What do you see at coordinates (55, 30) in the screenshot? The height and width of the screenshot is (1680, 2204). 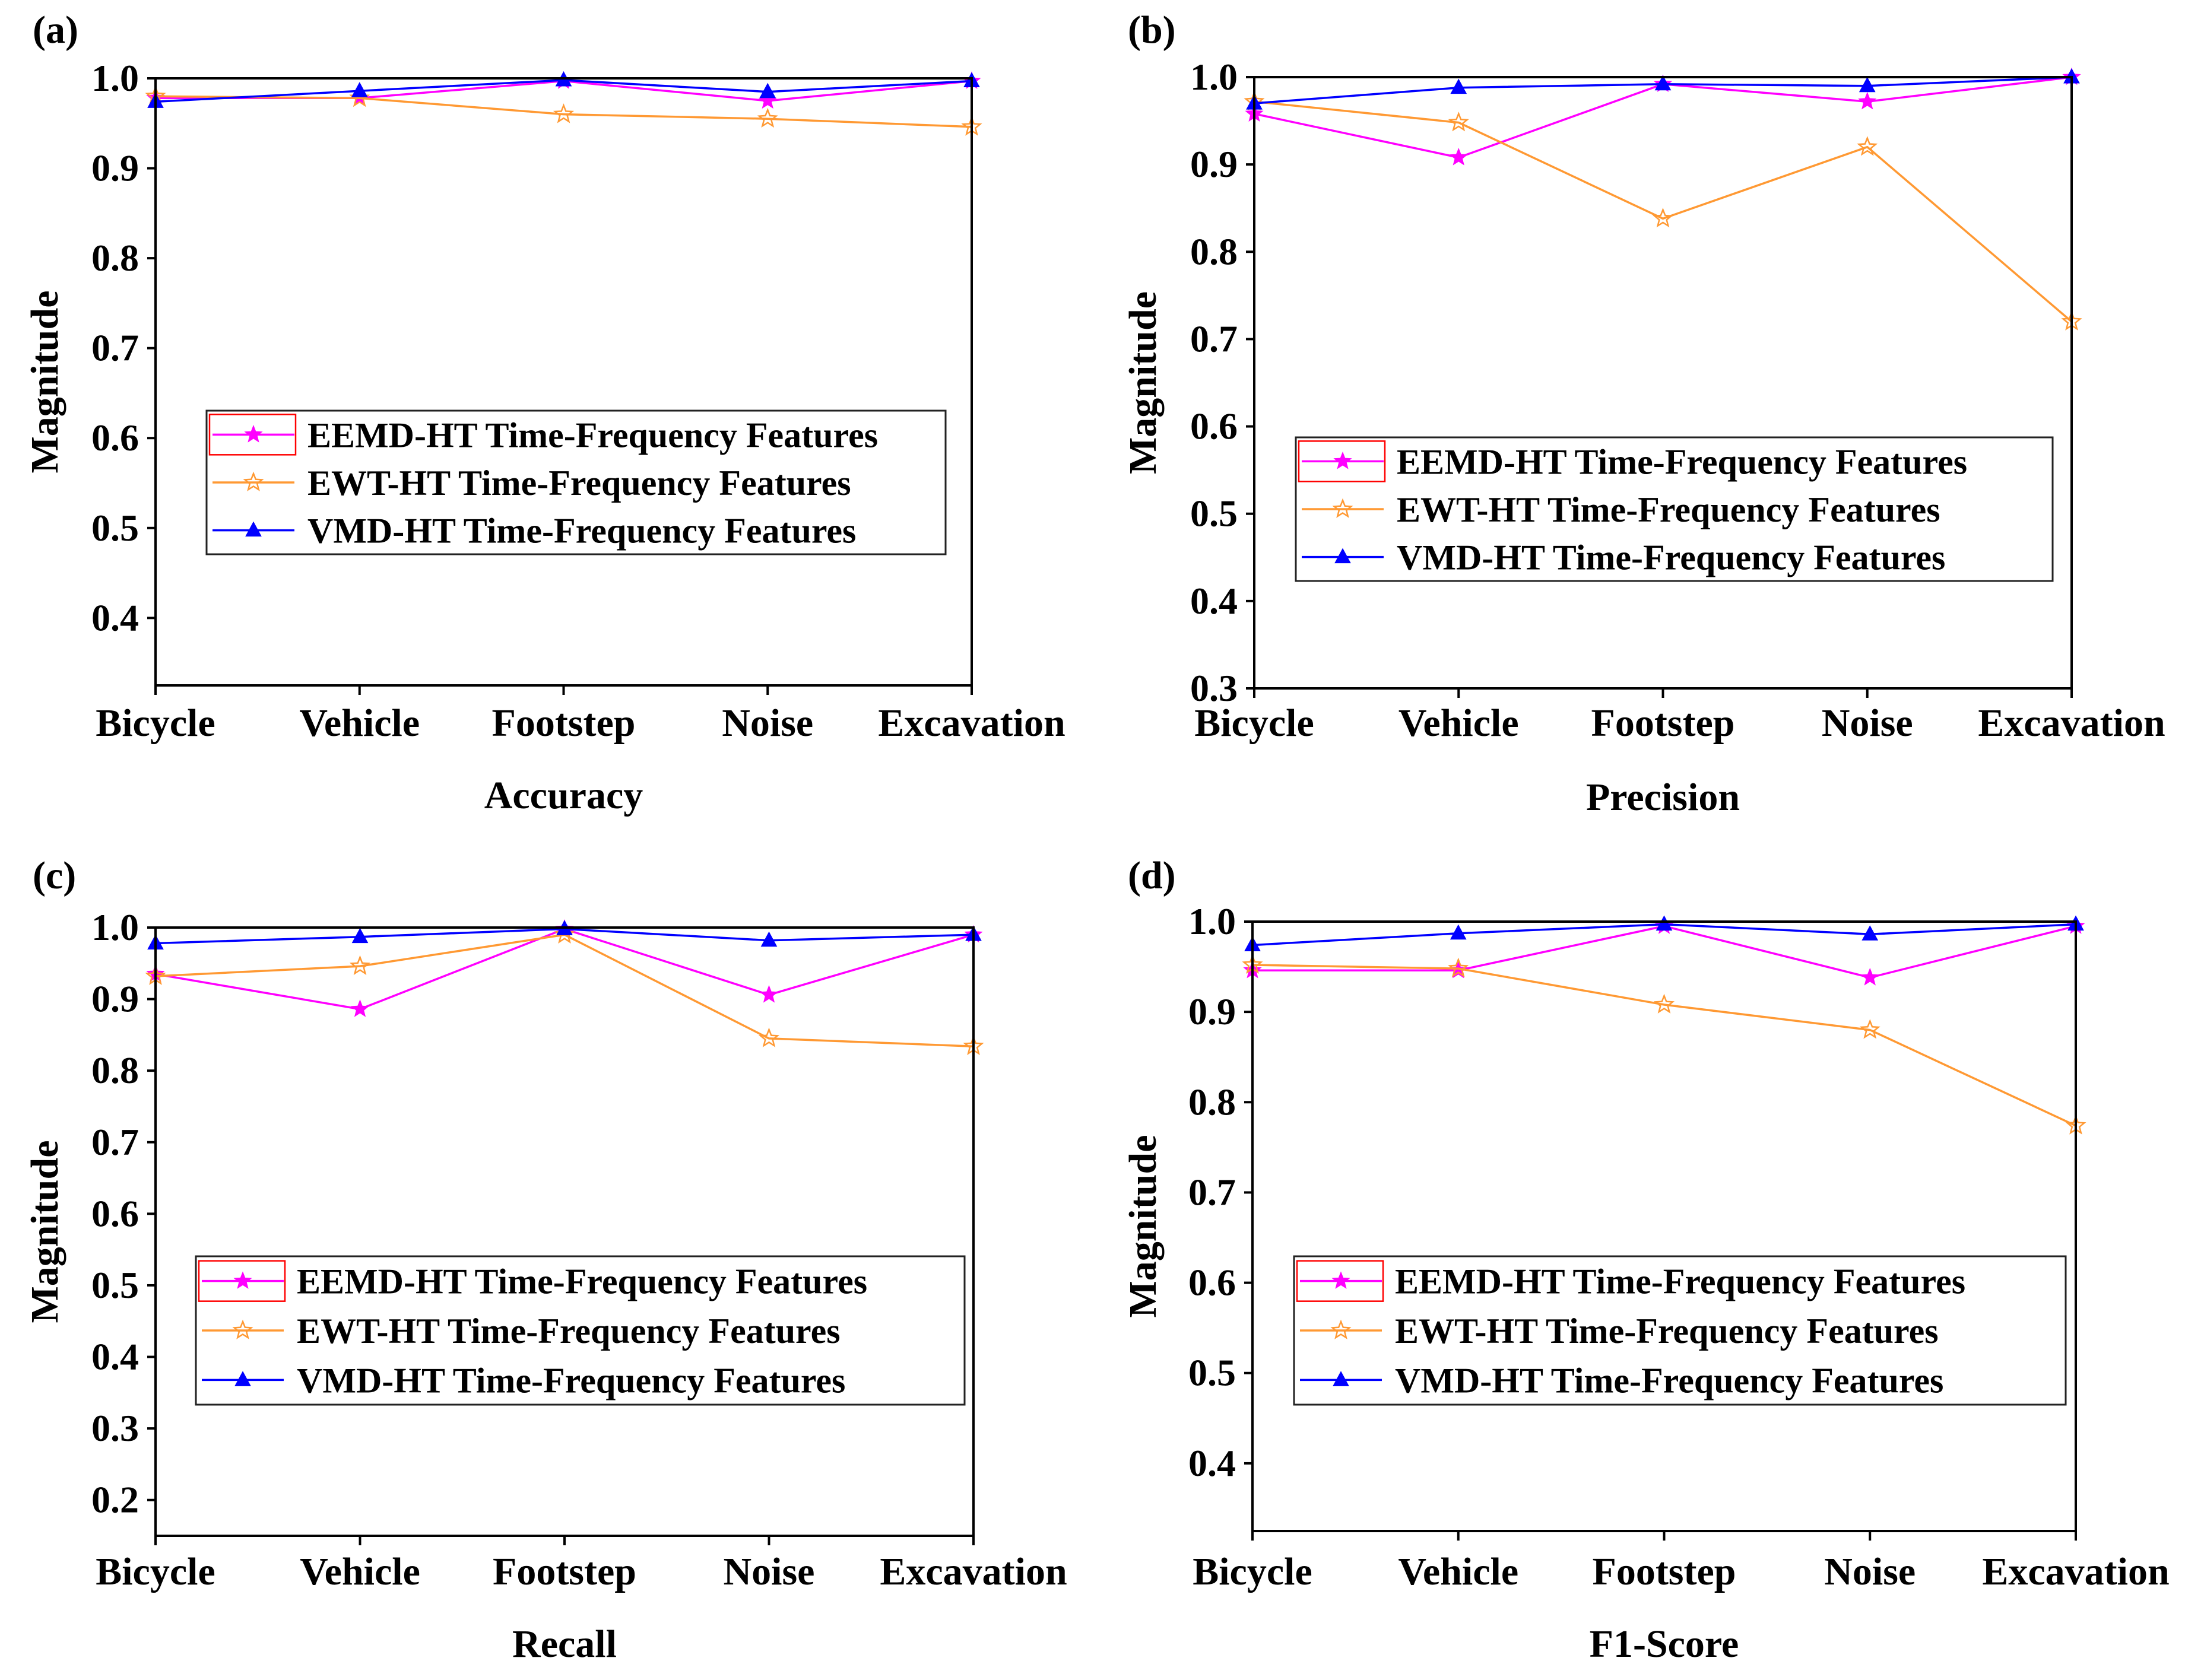 I see `panel-label: (a)` at bounding box center [55, 30].